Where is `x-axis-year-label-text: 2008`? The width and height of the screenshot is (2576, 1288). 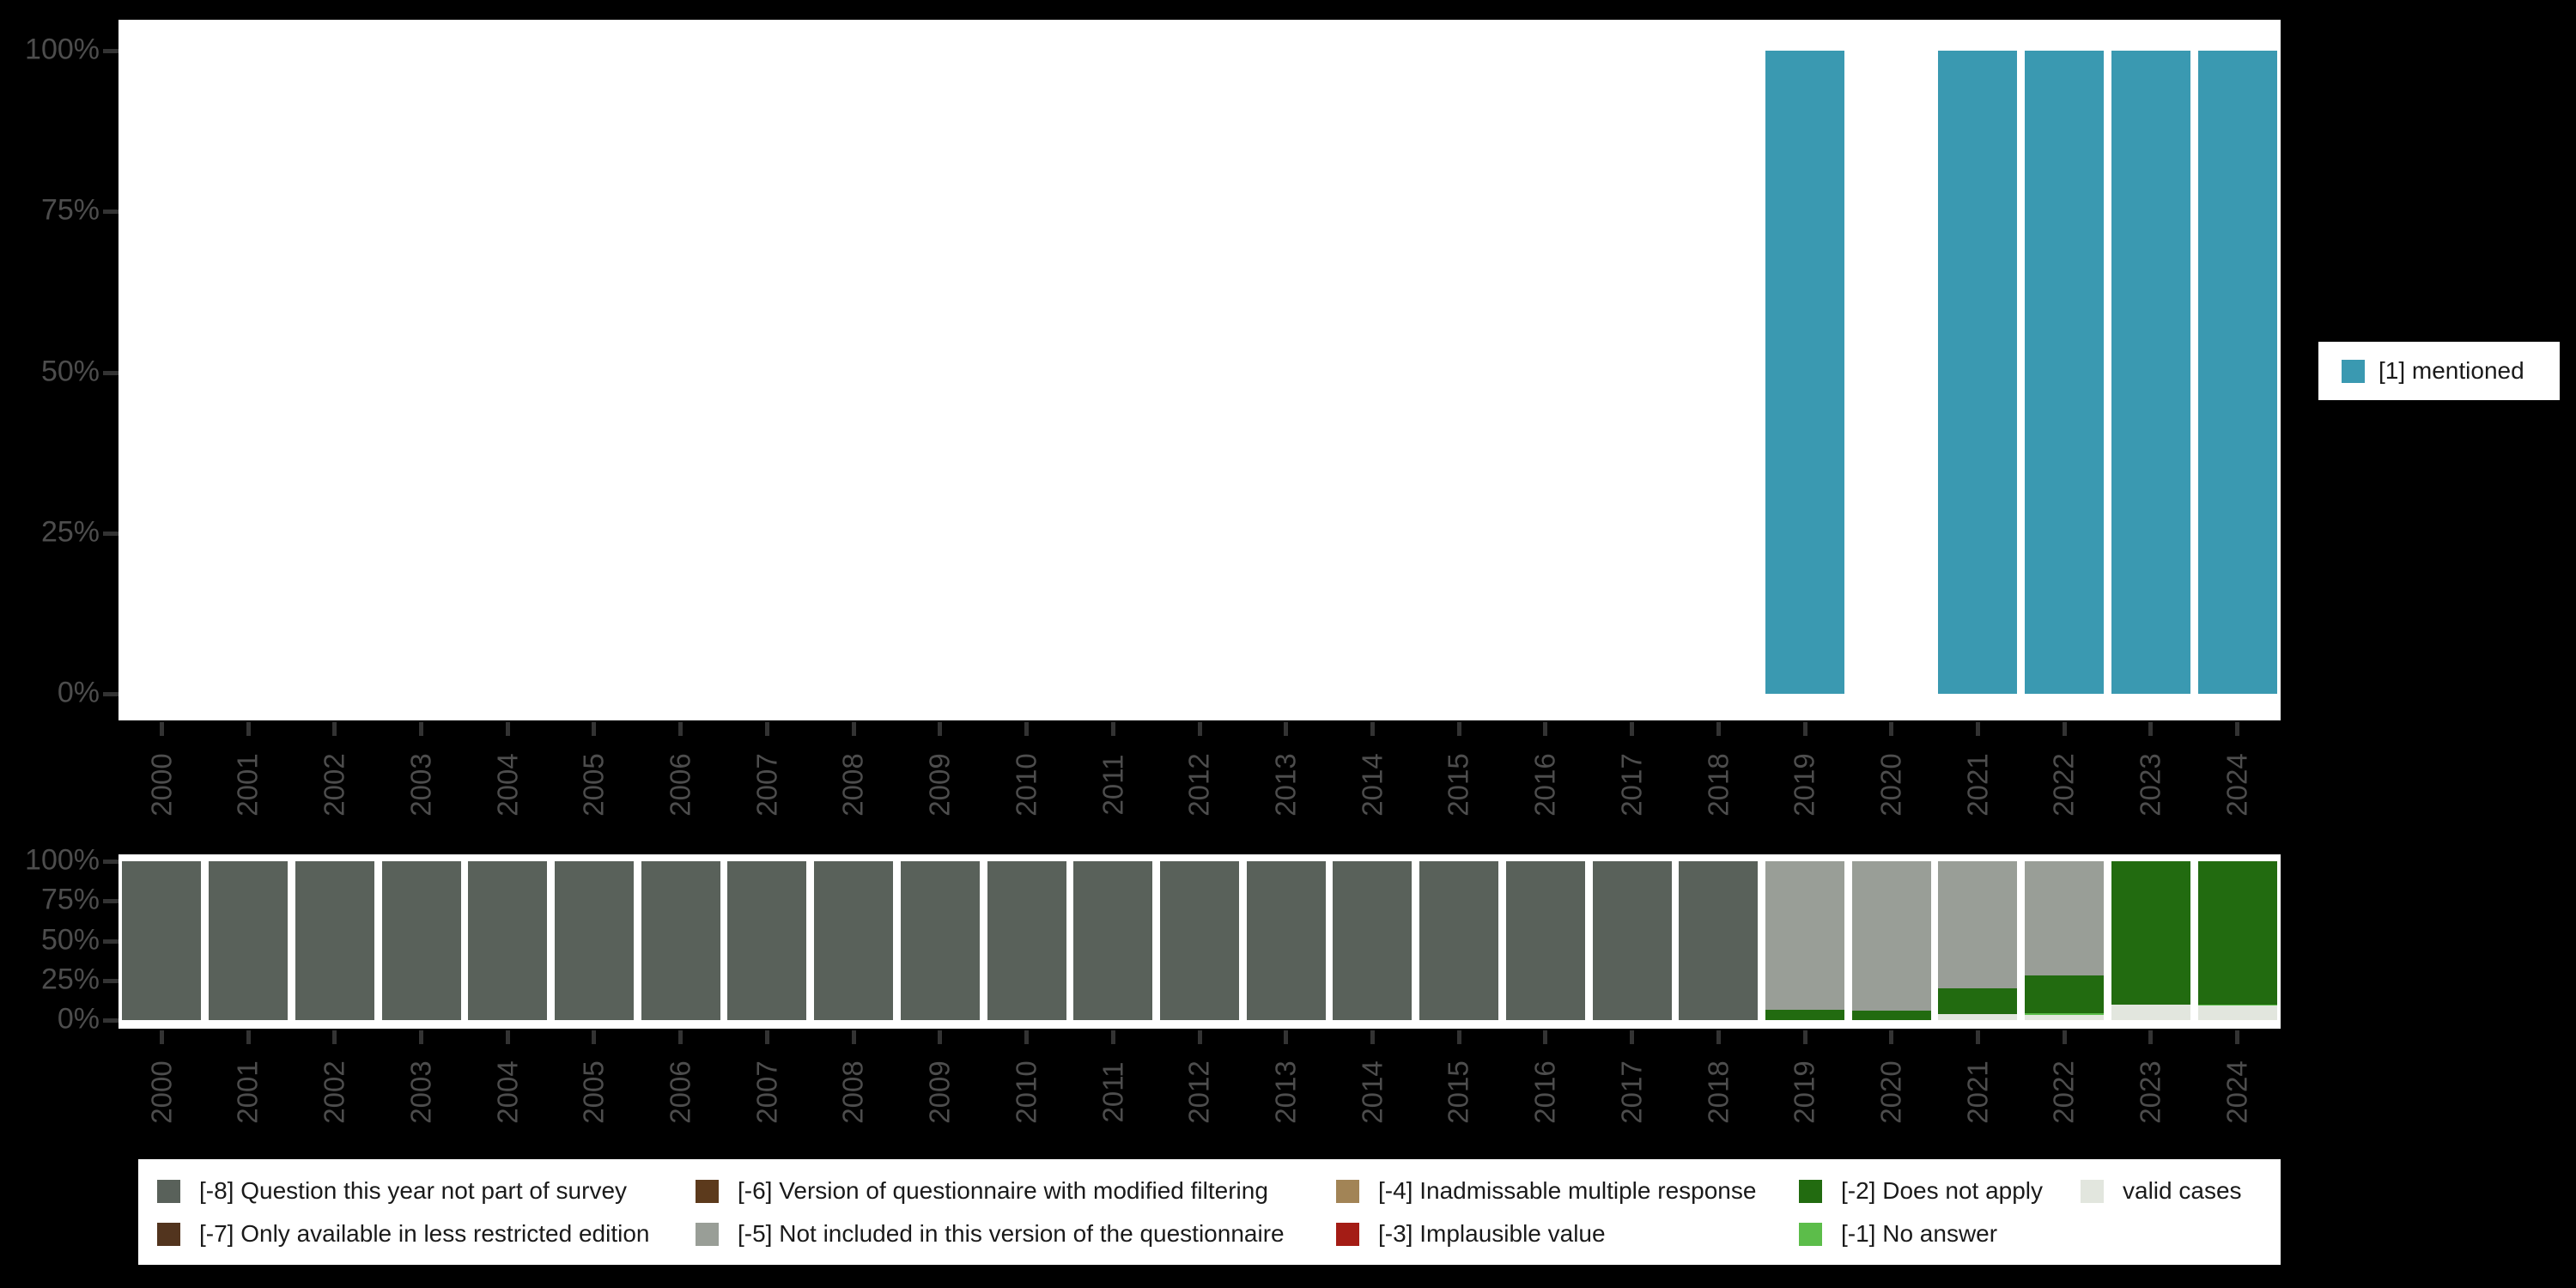
x-axis-year-label-text: 2008 is located at coordinates (854, 1092).